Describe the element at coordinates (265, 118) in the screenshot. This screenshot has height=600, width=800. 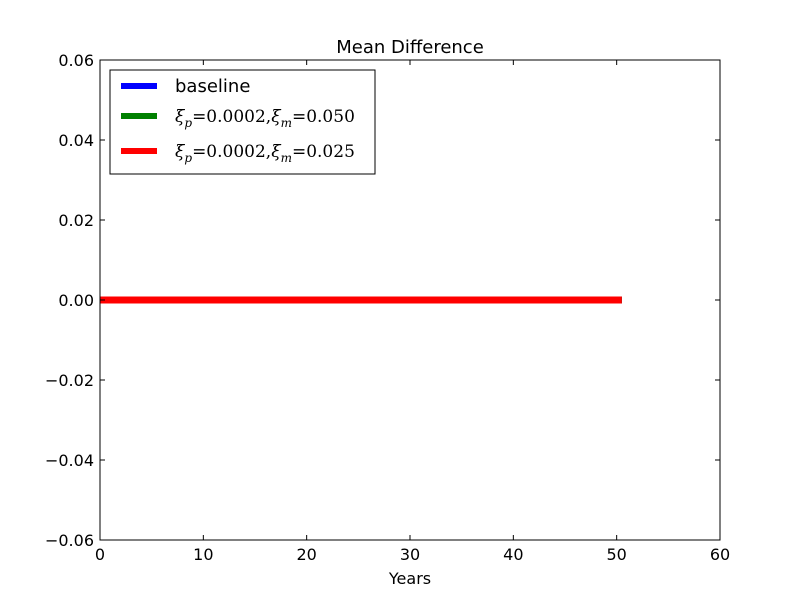
I see `legend-label-series-2: ξp=0.0002,ξm=0.050` at that location.